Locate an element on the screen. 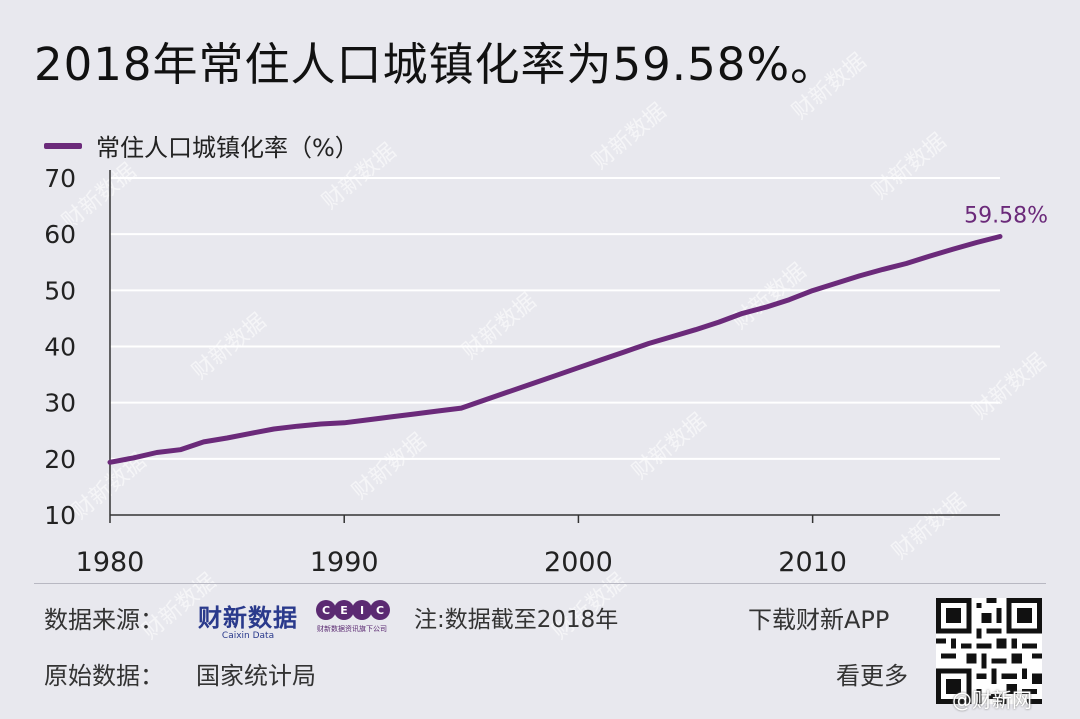 Image resolution: width=1080 pixels, height=719 pixels. download-app-text: 下载财新APP is located at coordinates (819, 620).